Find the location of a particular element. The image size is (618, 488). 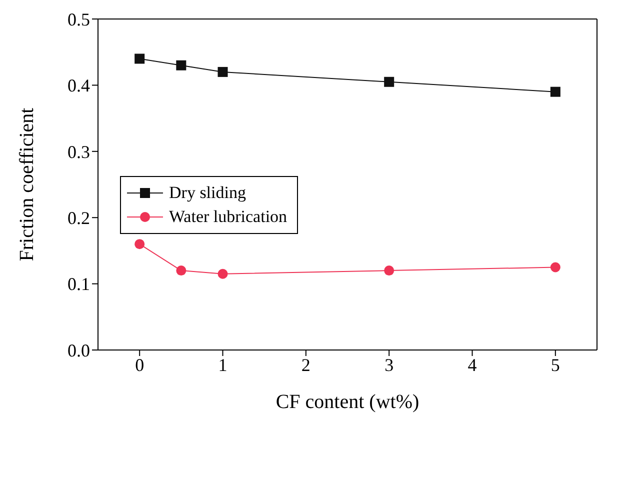

x-axis-title: CF content (wt%) is located at coordinates (348, 402).